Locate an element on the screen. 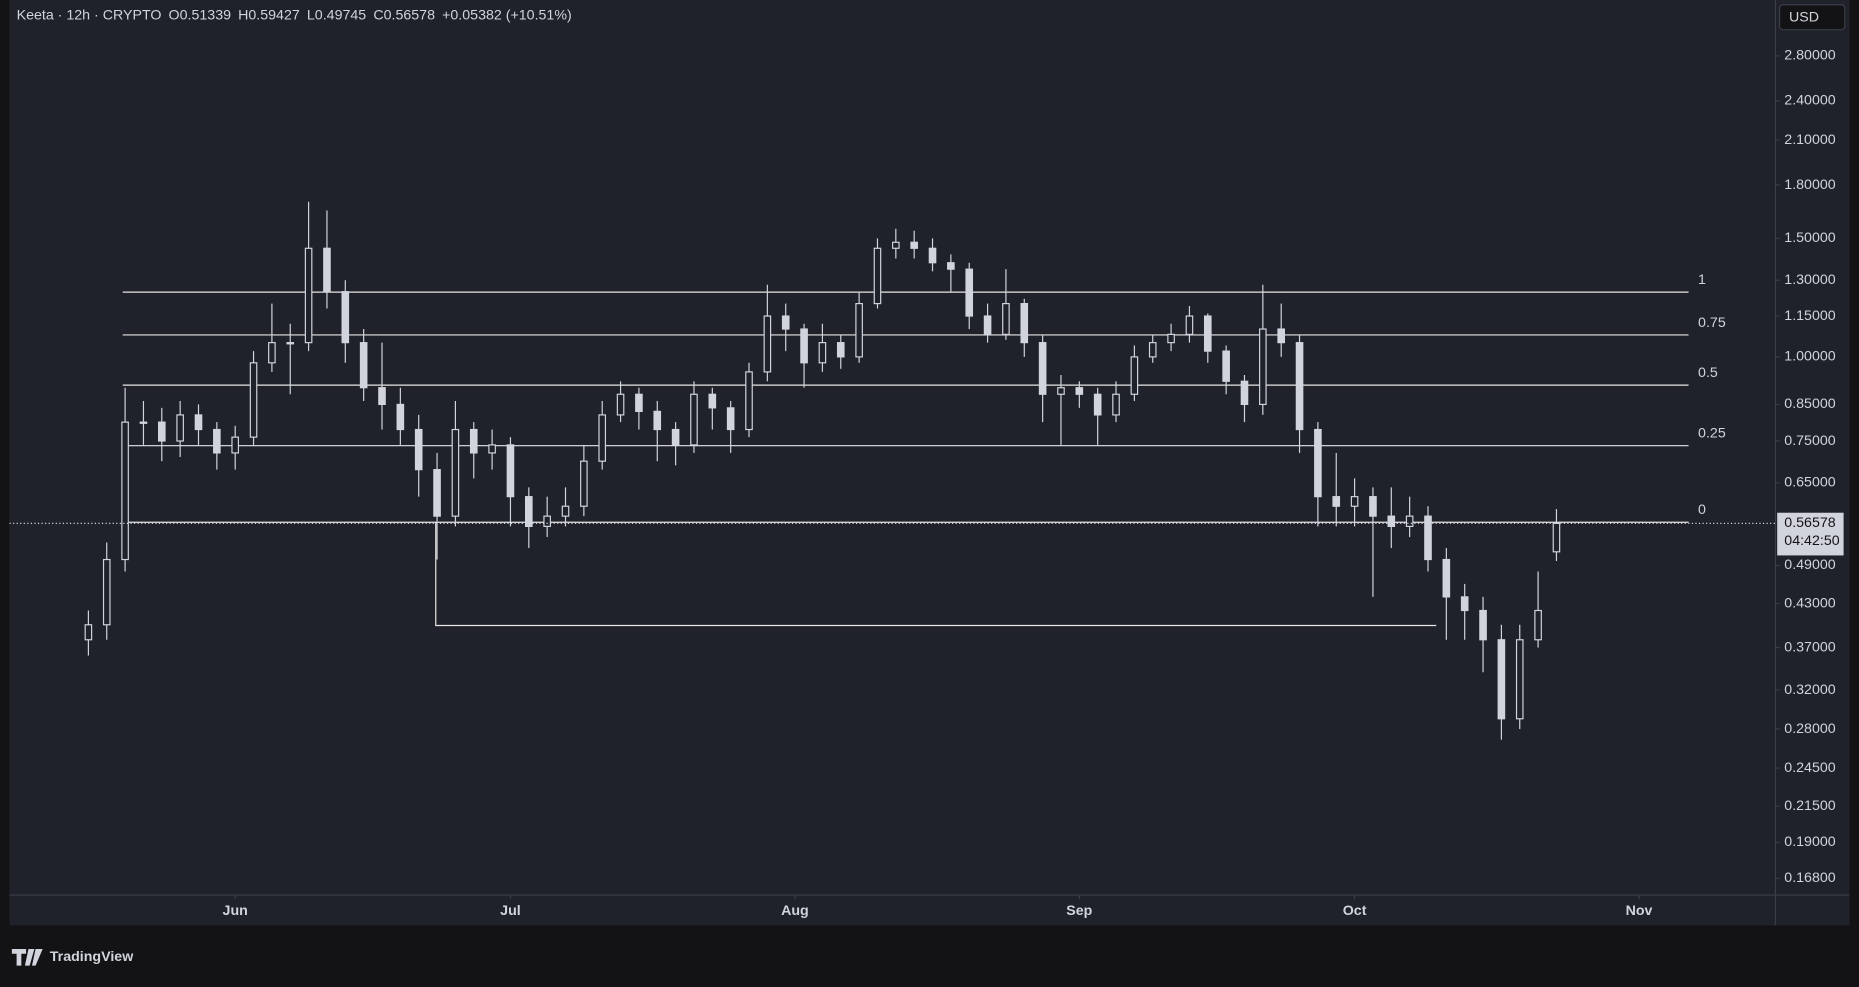 The width and height of the screenshot is (1859, 987). price-badge is located at coordinates (1810, 534).